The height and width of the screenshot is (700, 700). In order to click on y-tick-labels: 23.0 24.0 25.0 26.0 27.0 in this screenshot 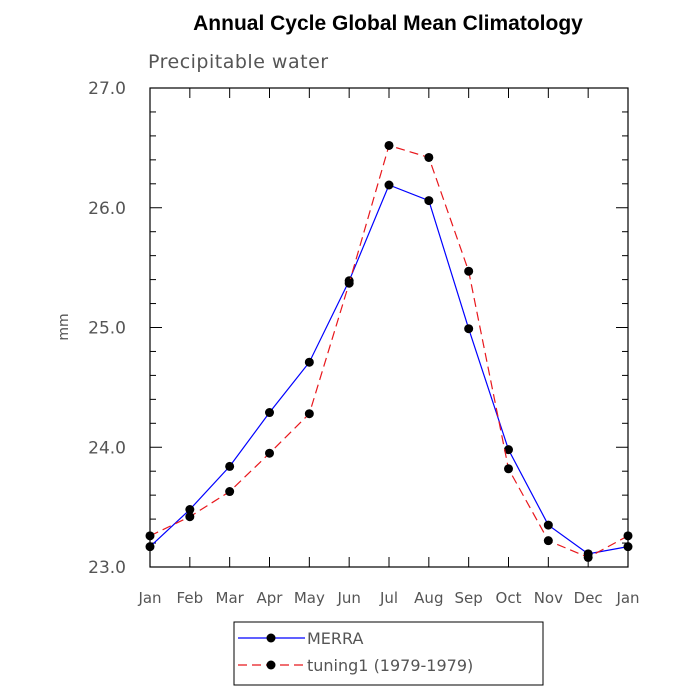, I will do `click(107, 328)`.